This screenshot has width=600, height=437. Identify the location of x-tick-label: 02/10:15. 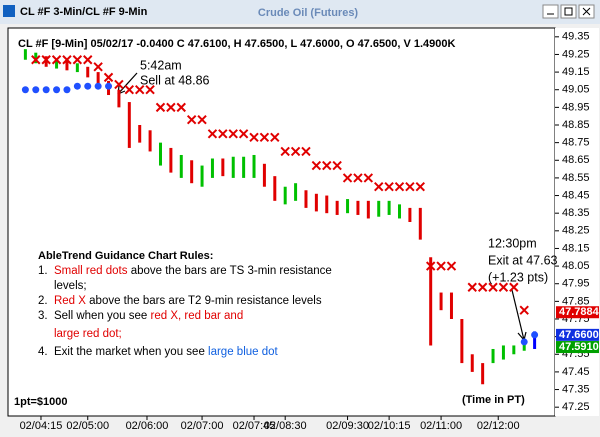
(389, 426).